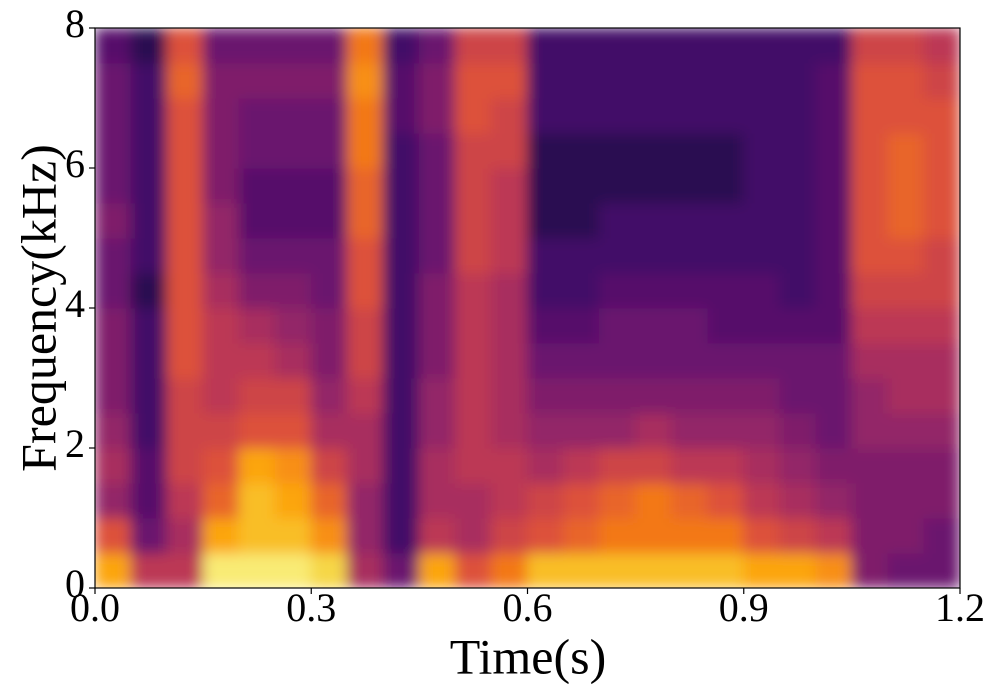  I want to click on y-tick-label: 6, so click(75, 163).